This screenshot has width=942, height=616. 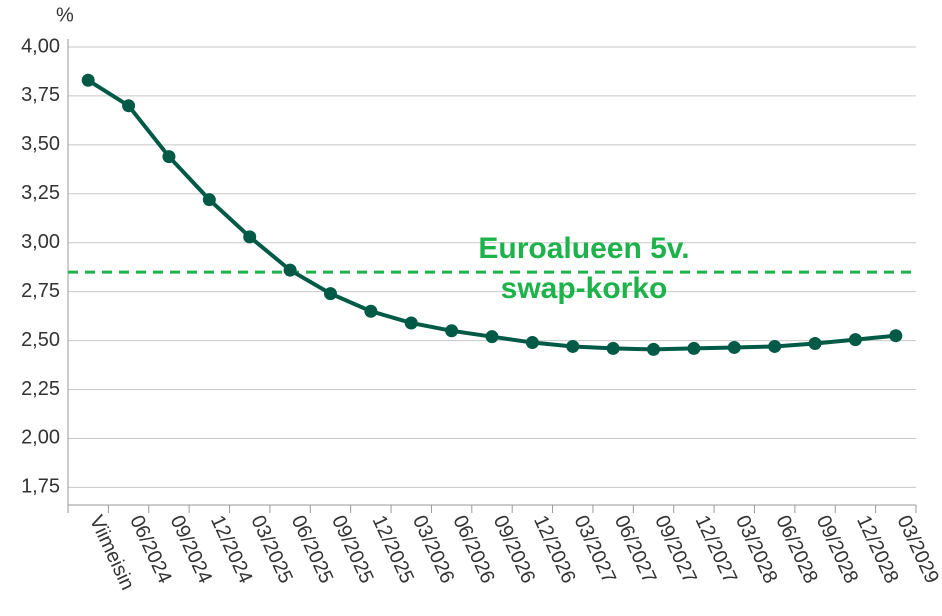 What do you see at coordinates (40, 193) in the screenshot?
I see `y-tick-label: 3,25` at bounding box center [40, 193].